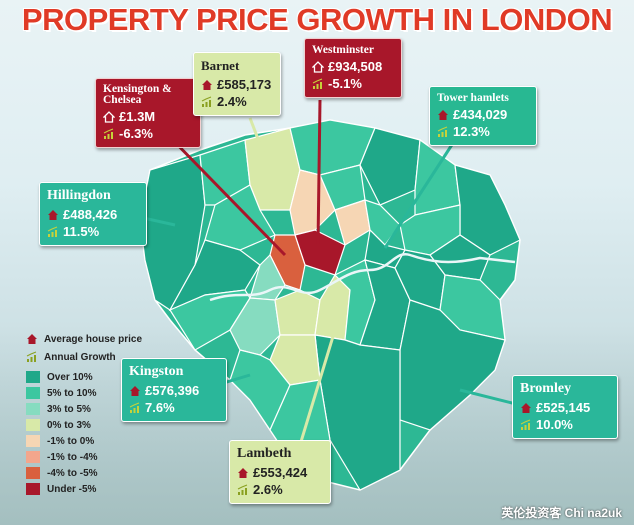 The image size is (634, 525). I want to click on callout-price: £585,173, so click(244, 84).